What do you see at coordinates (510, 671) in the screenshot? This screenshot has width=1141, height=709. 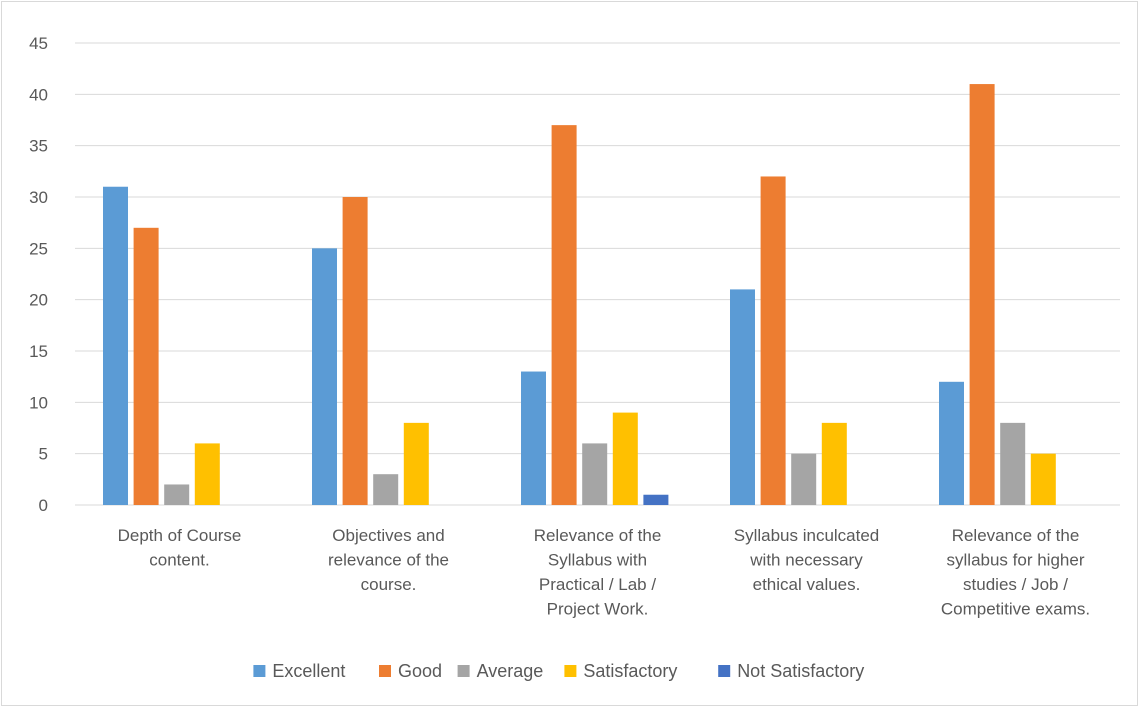 I see `legend-label: Average` at bounding box center [510, 671].